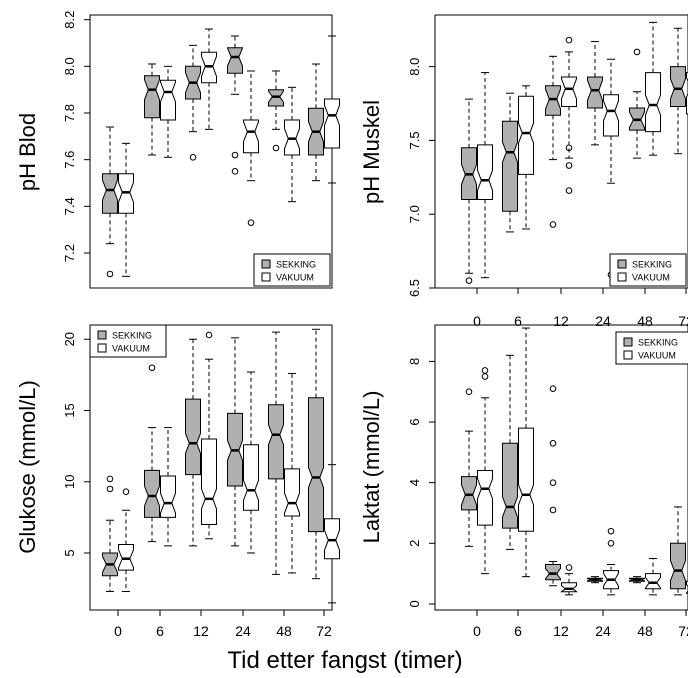  Describe the element at coordinates (561, 321) in the screenshot. I see `x-tick-label: 12` at that location.